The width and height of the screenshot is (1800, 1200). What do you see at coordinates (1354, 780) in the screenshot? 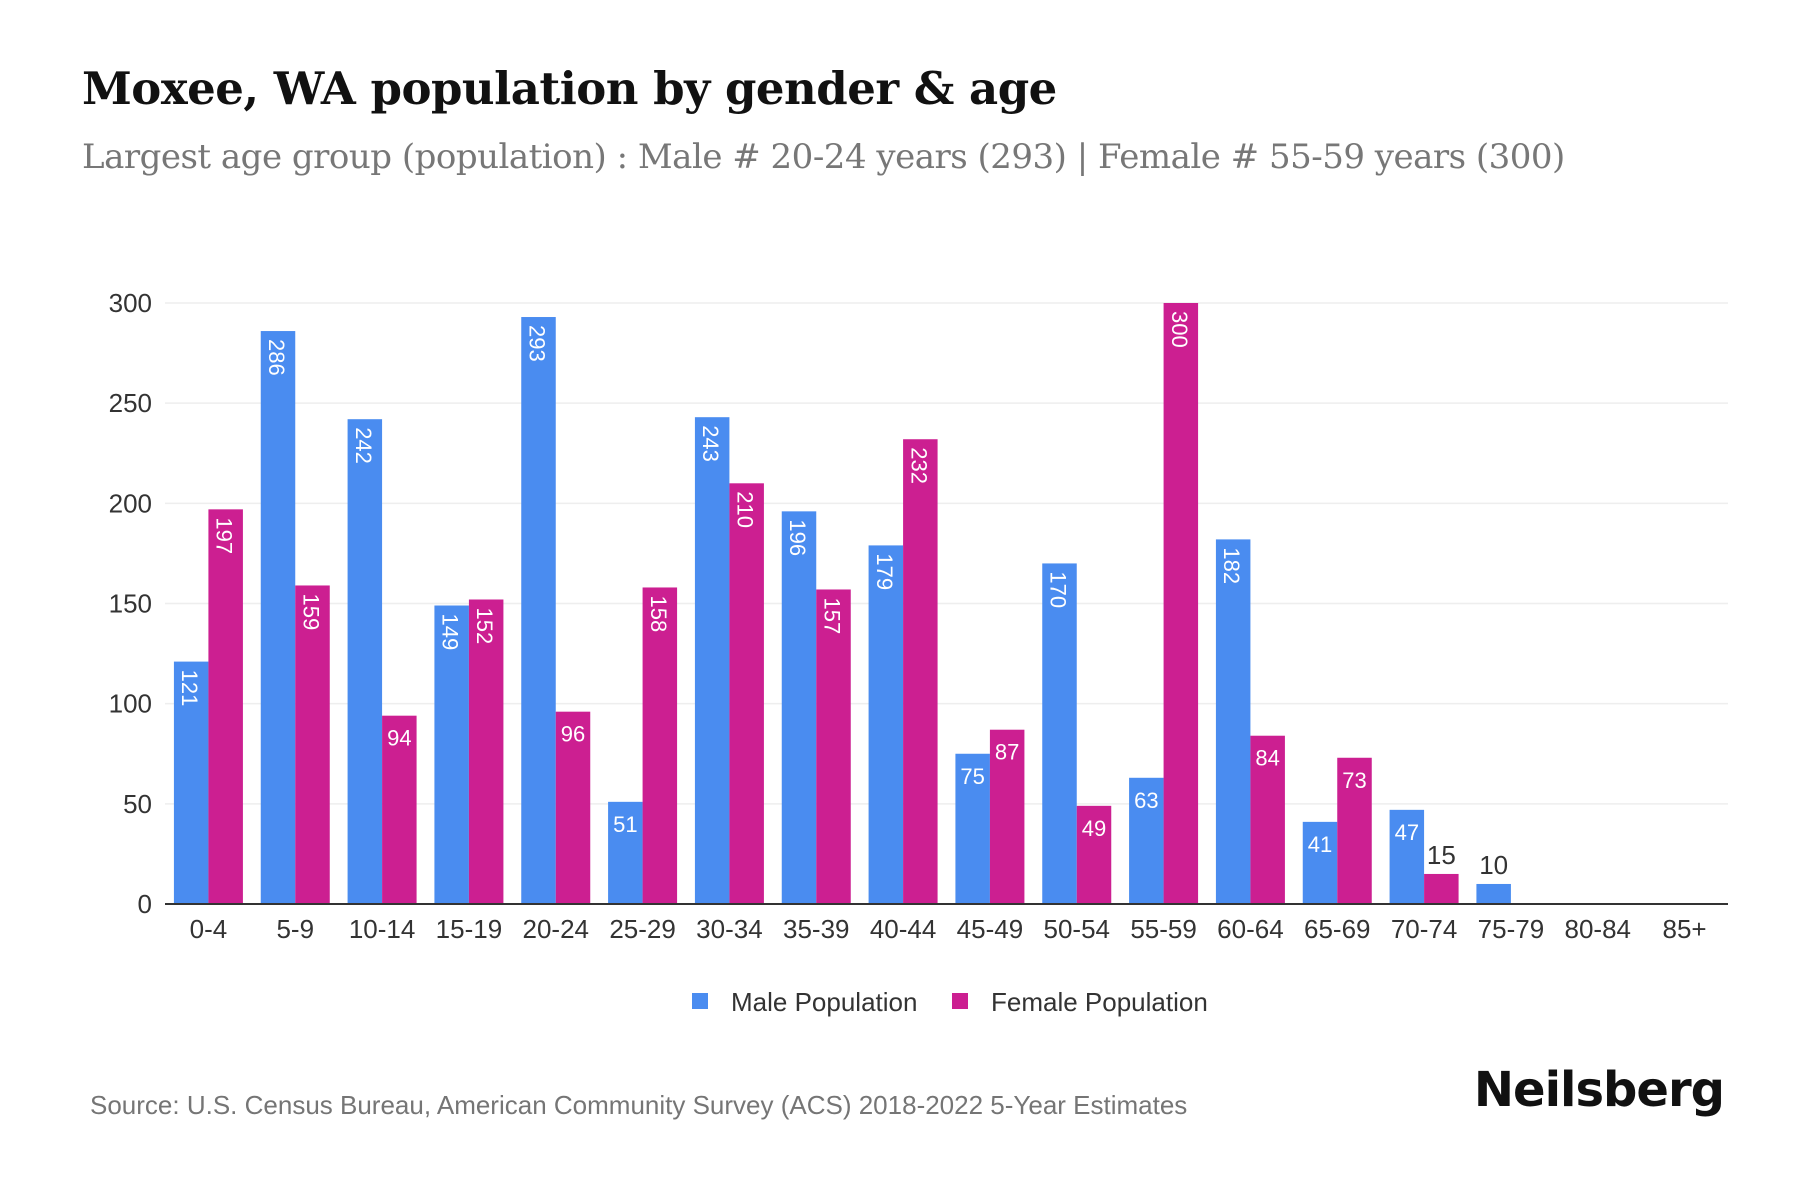
I see `data-label: 73` at bounding box center [1354, 780].